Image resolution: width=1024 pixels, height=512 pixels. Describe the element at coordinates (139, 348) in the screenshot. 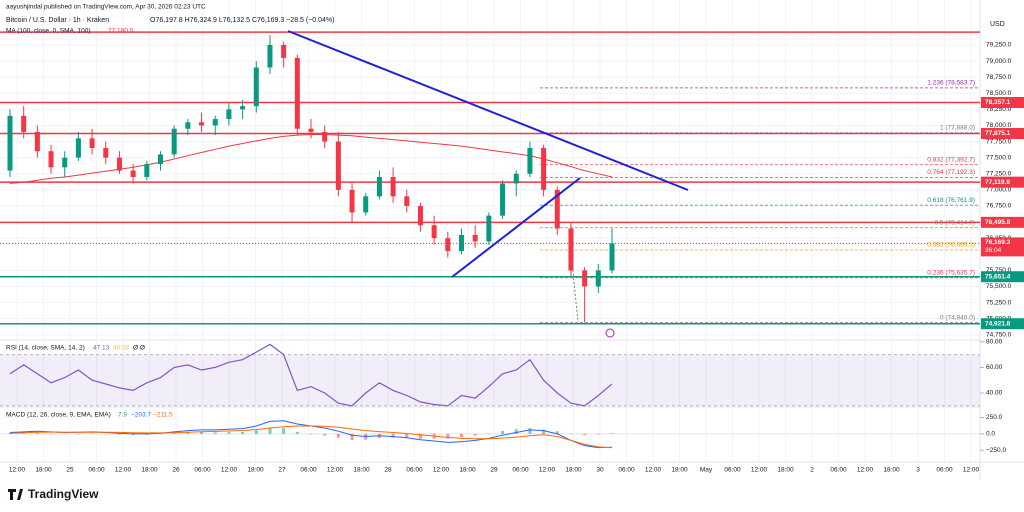

I see `rsi-extra: Ø Ø` at that location.